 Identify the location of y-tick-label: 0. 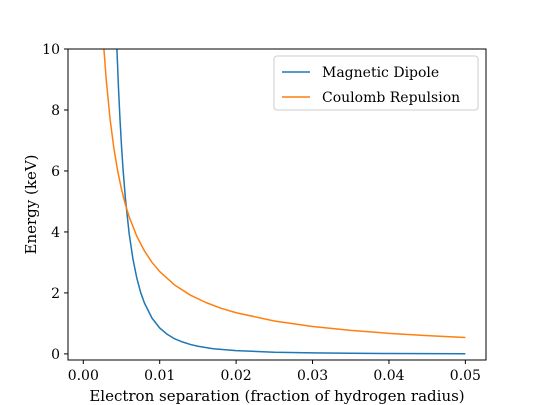
(55, 355).